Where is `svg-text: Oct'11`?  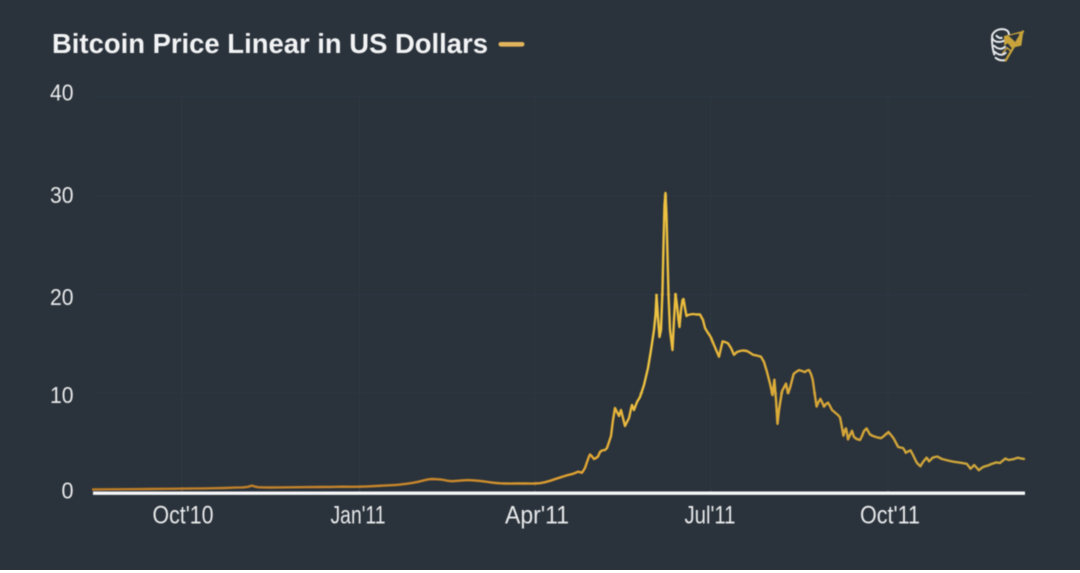
svg-text: Oct'11 is located at coordinates (890, 516).